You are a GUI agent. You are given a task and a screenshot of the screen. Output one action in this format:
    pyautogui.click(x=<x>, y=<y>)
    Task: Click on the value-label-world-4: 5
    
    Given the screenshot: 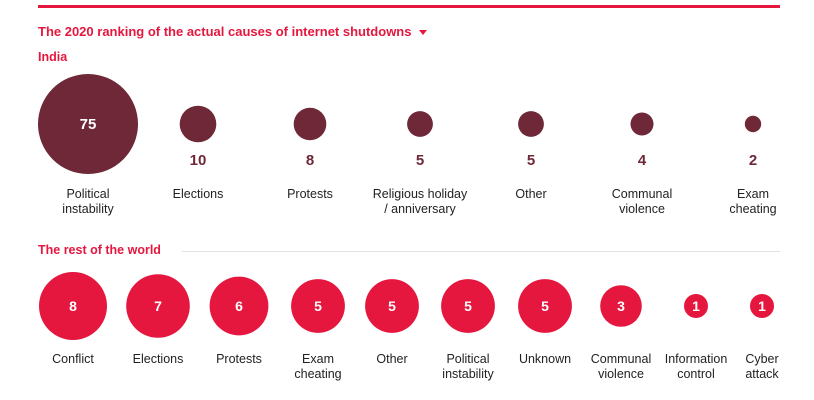 What is the action you would take?
    pyautogui.click(x=392, y=306)
    